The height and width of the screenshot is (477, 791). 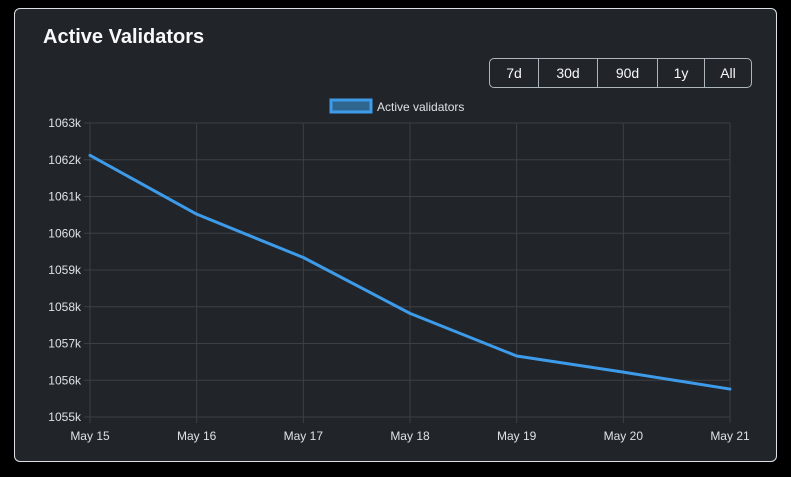 I want to click on range-button-30d: 30d, so click(x=567, y=73).